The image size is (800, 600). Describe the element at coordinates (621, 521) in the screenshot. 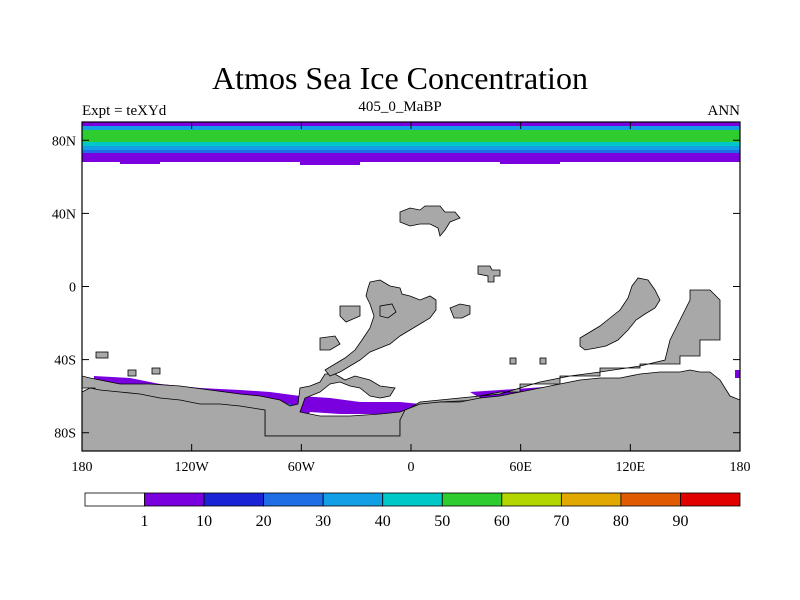

I see `colorbar-label: 80` at that location.